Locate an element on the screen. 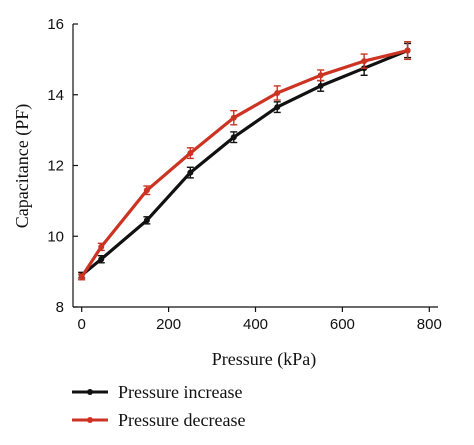  x-tick-label: 0 is located at coordinates (82, 324).